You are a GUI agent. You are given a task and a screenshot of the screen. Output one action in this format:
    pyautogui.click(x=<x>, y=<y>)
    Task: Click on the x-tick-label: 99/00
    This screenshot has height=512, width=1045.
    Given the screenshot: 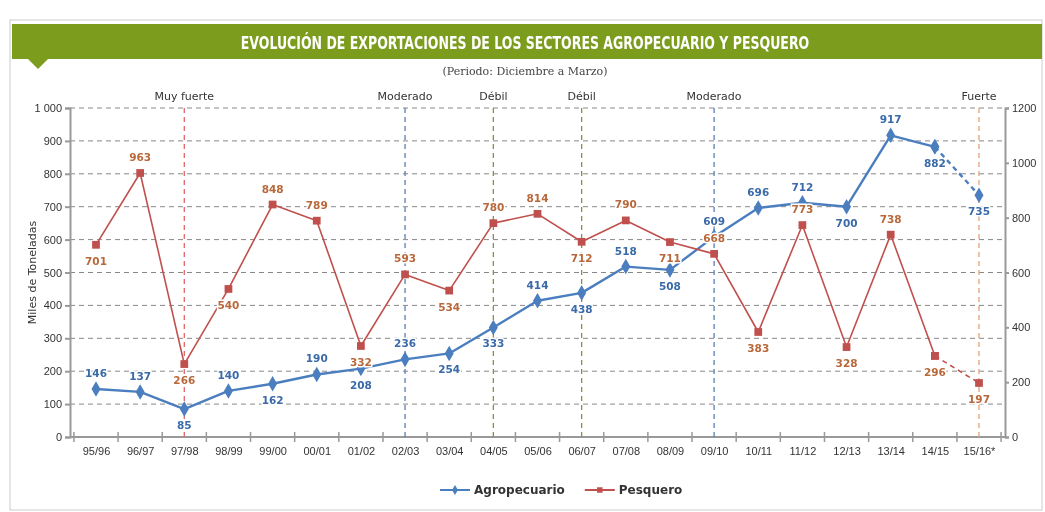 What is the action you would take?
    pyautogui.click(x=273, y=450)
    